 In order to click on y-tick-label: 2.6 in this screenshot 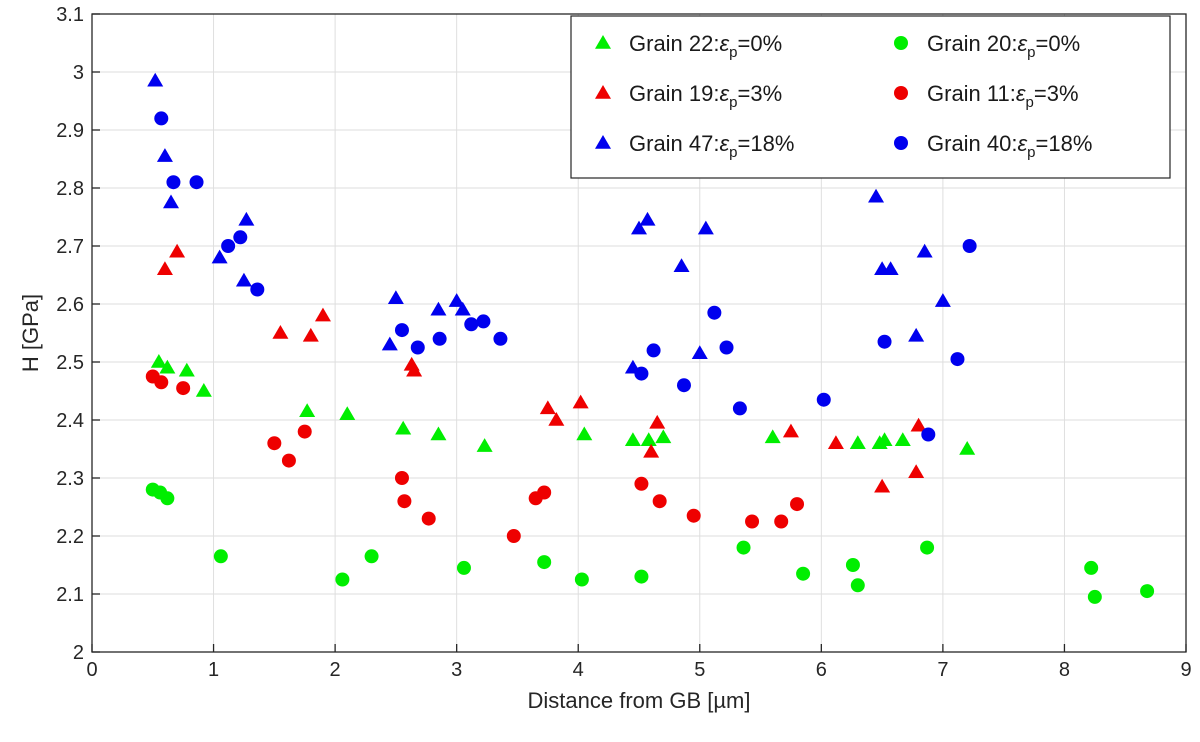, I will do `click(70, 305)`.